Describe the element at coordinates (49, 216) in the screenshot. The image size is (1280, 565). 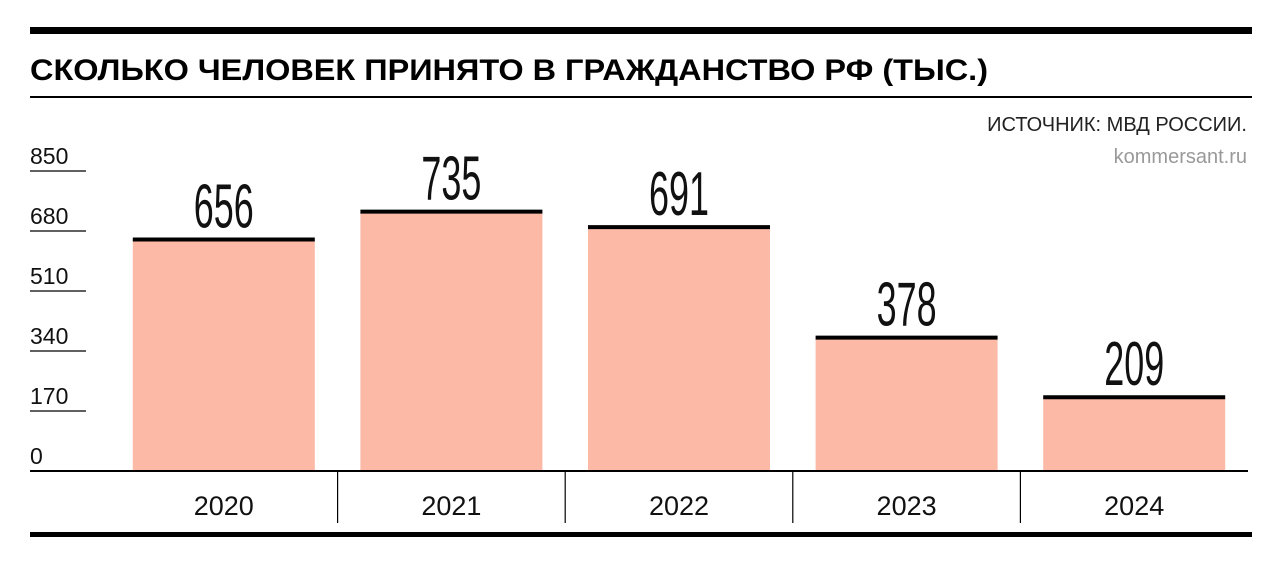
I see `y-tick-label: 680` at that location.